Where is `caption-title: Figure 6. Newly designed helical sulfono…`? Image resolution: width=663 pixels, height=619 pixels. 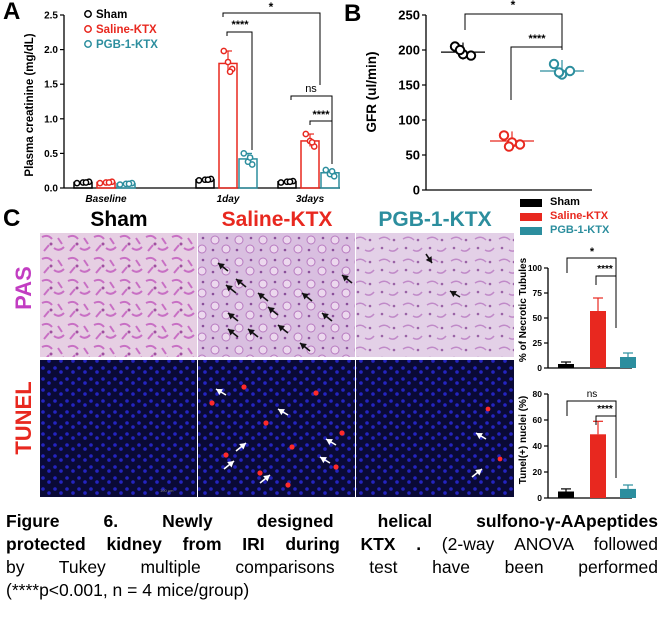
caption-title: Figure 6. Newly designed helical sulfono… is located at coordinates (332, 521).